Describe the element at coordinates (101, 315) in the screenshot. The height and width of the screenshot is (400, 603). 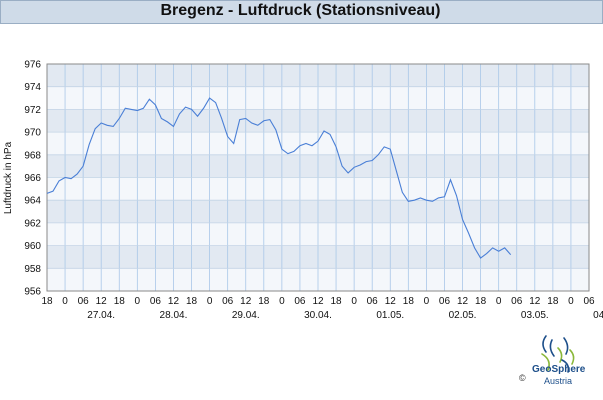
I see `date-label: 27.04.` at that location.